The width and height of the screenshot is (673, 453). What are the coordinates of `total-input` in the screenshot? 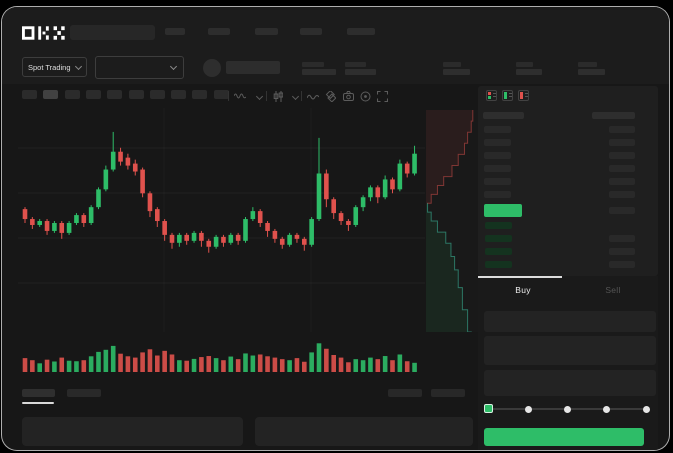 It's located at (570, 383).